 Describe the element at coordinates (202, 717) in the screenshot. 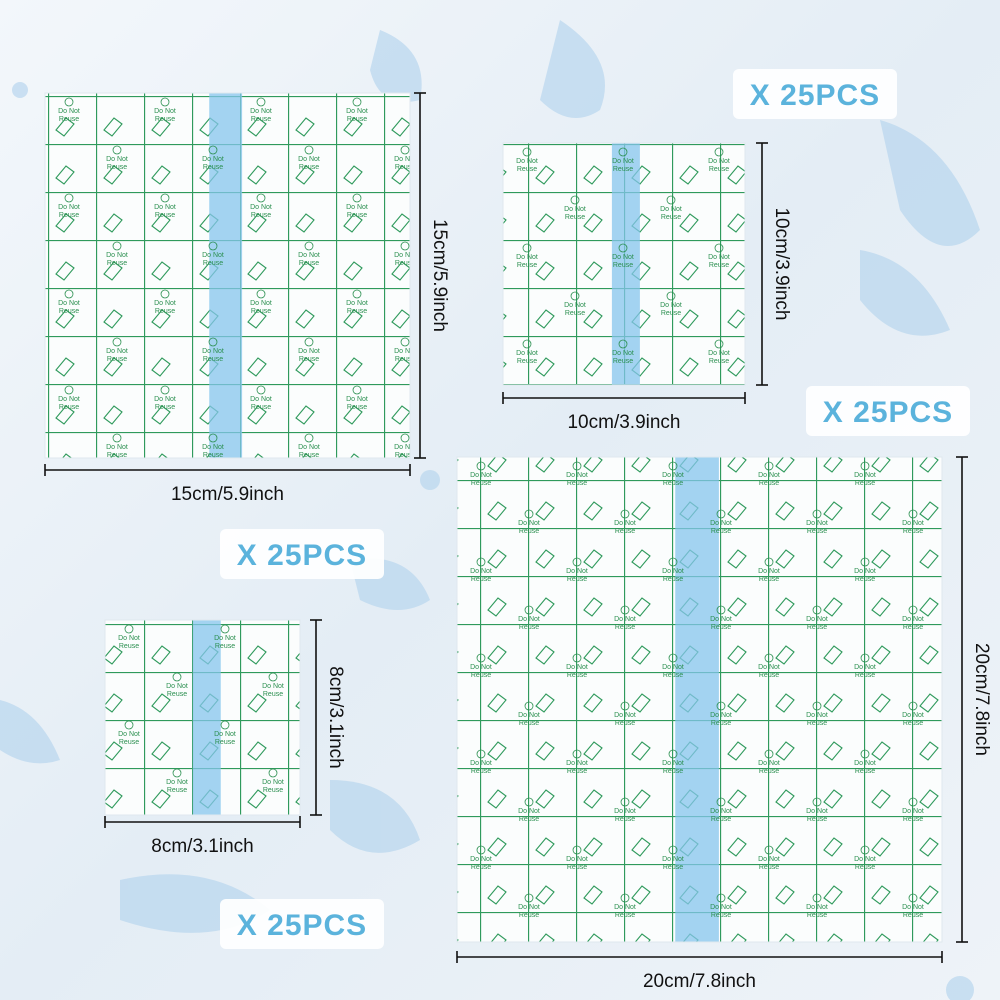

I see `film-border` at that location.